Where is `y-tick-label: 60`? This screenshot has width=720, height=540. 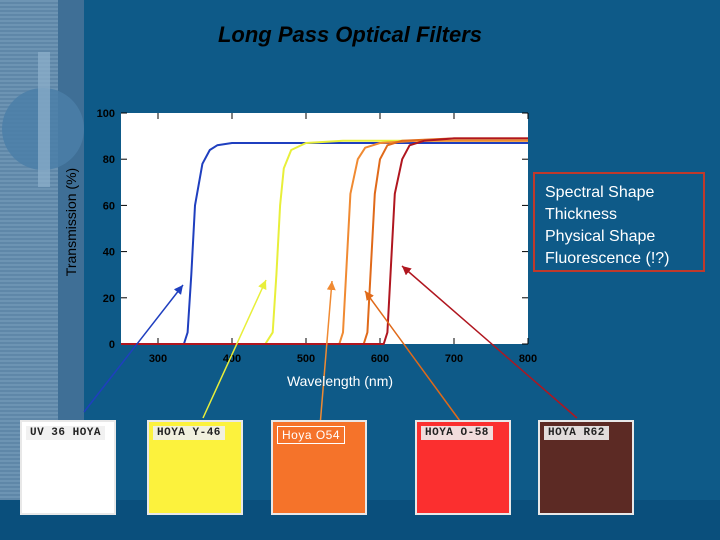
y-tick-label: 60 is located at coordinates (109, 206).